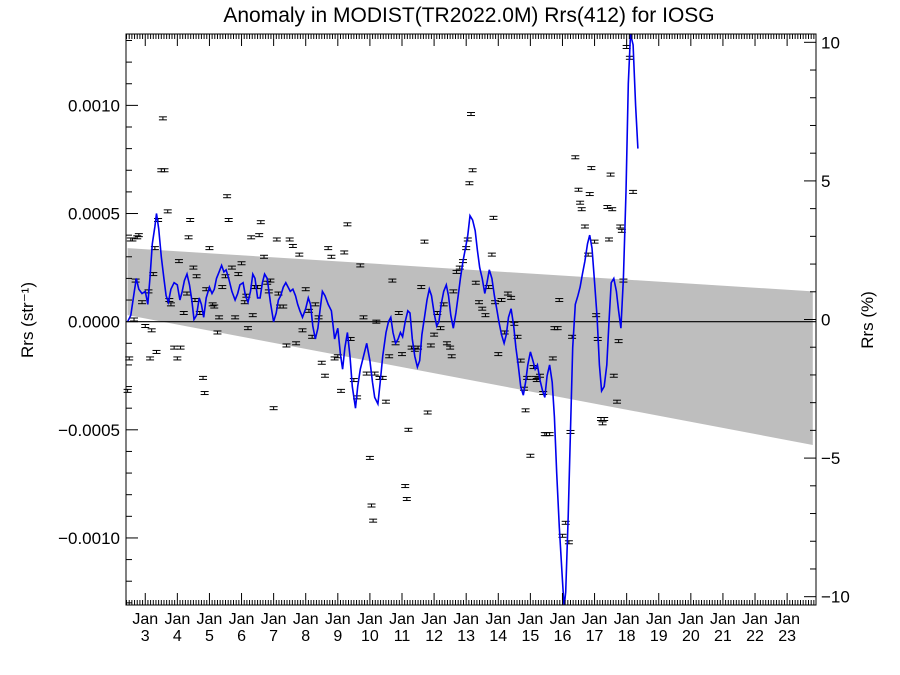 This screenshot has height=675, width=900. Describe the element at coordinates (825, 320) in the screenshot. I see `right-tick-label: 0` at that location.